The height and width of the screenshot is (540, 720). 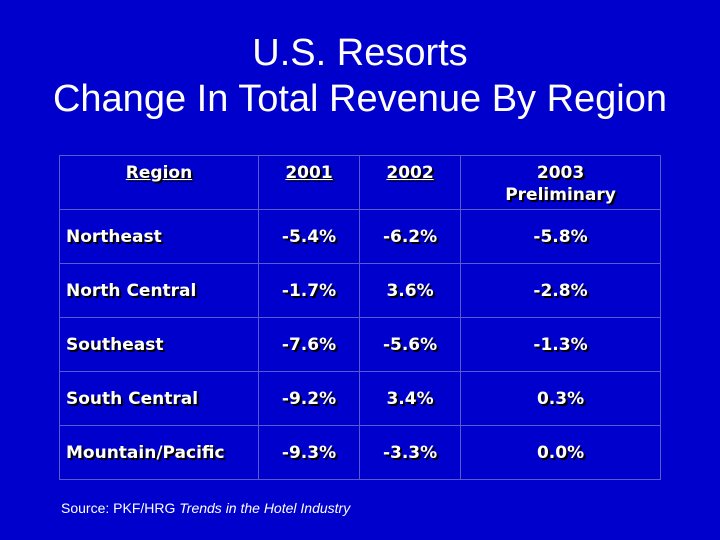 I want to click on header-2002: 2002, so click(x=410, y=182).